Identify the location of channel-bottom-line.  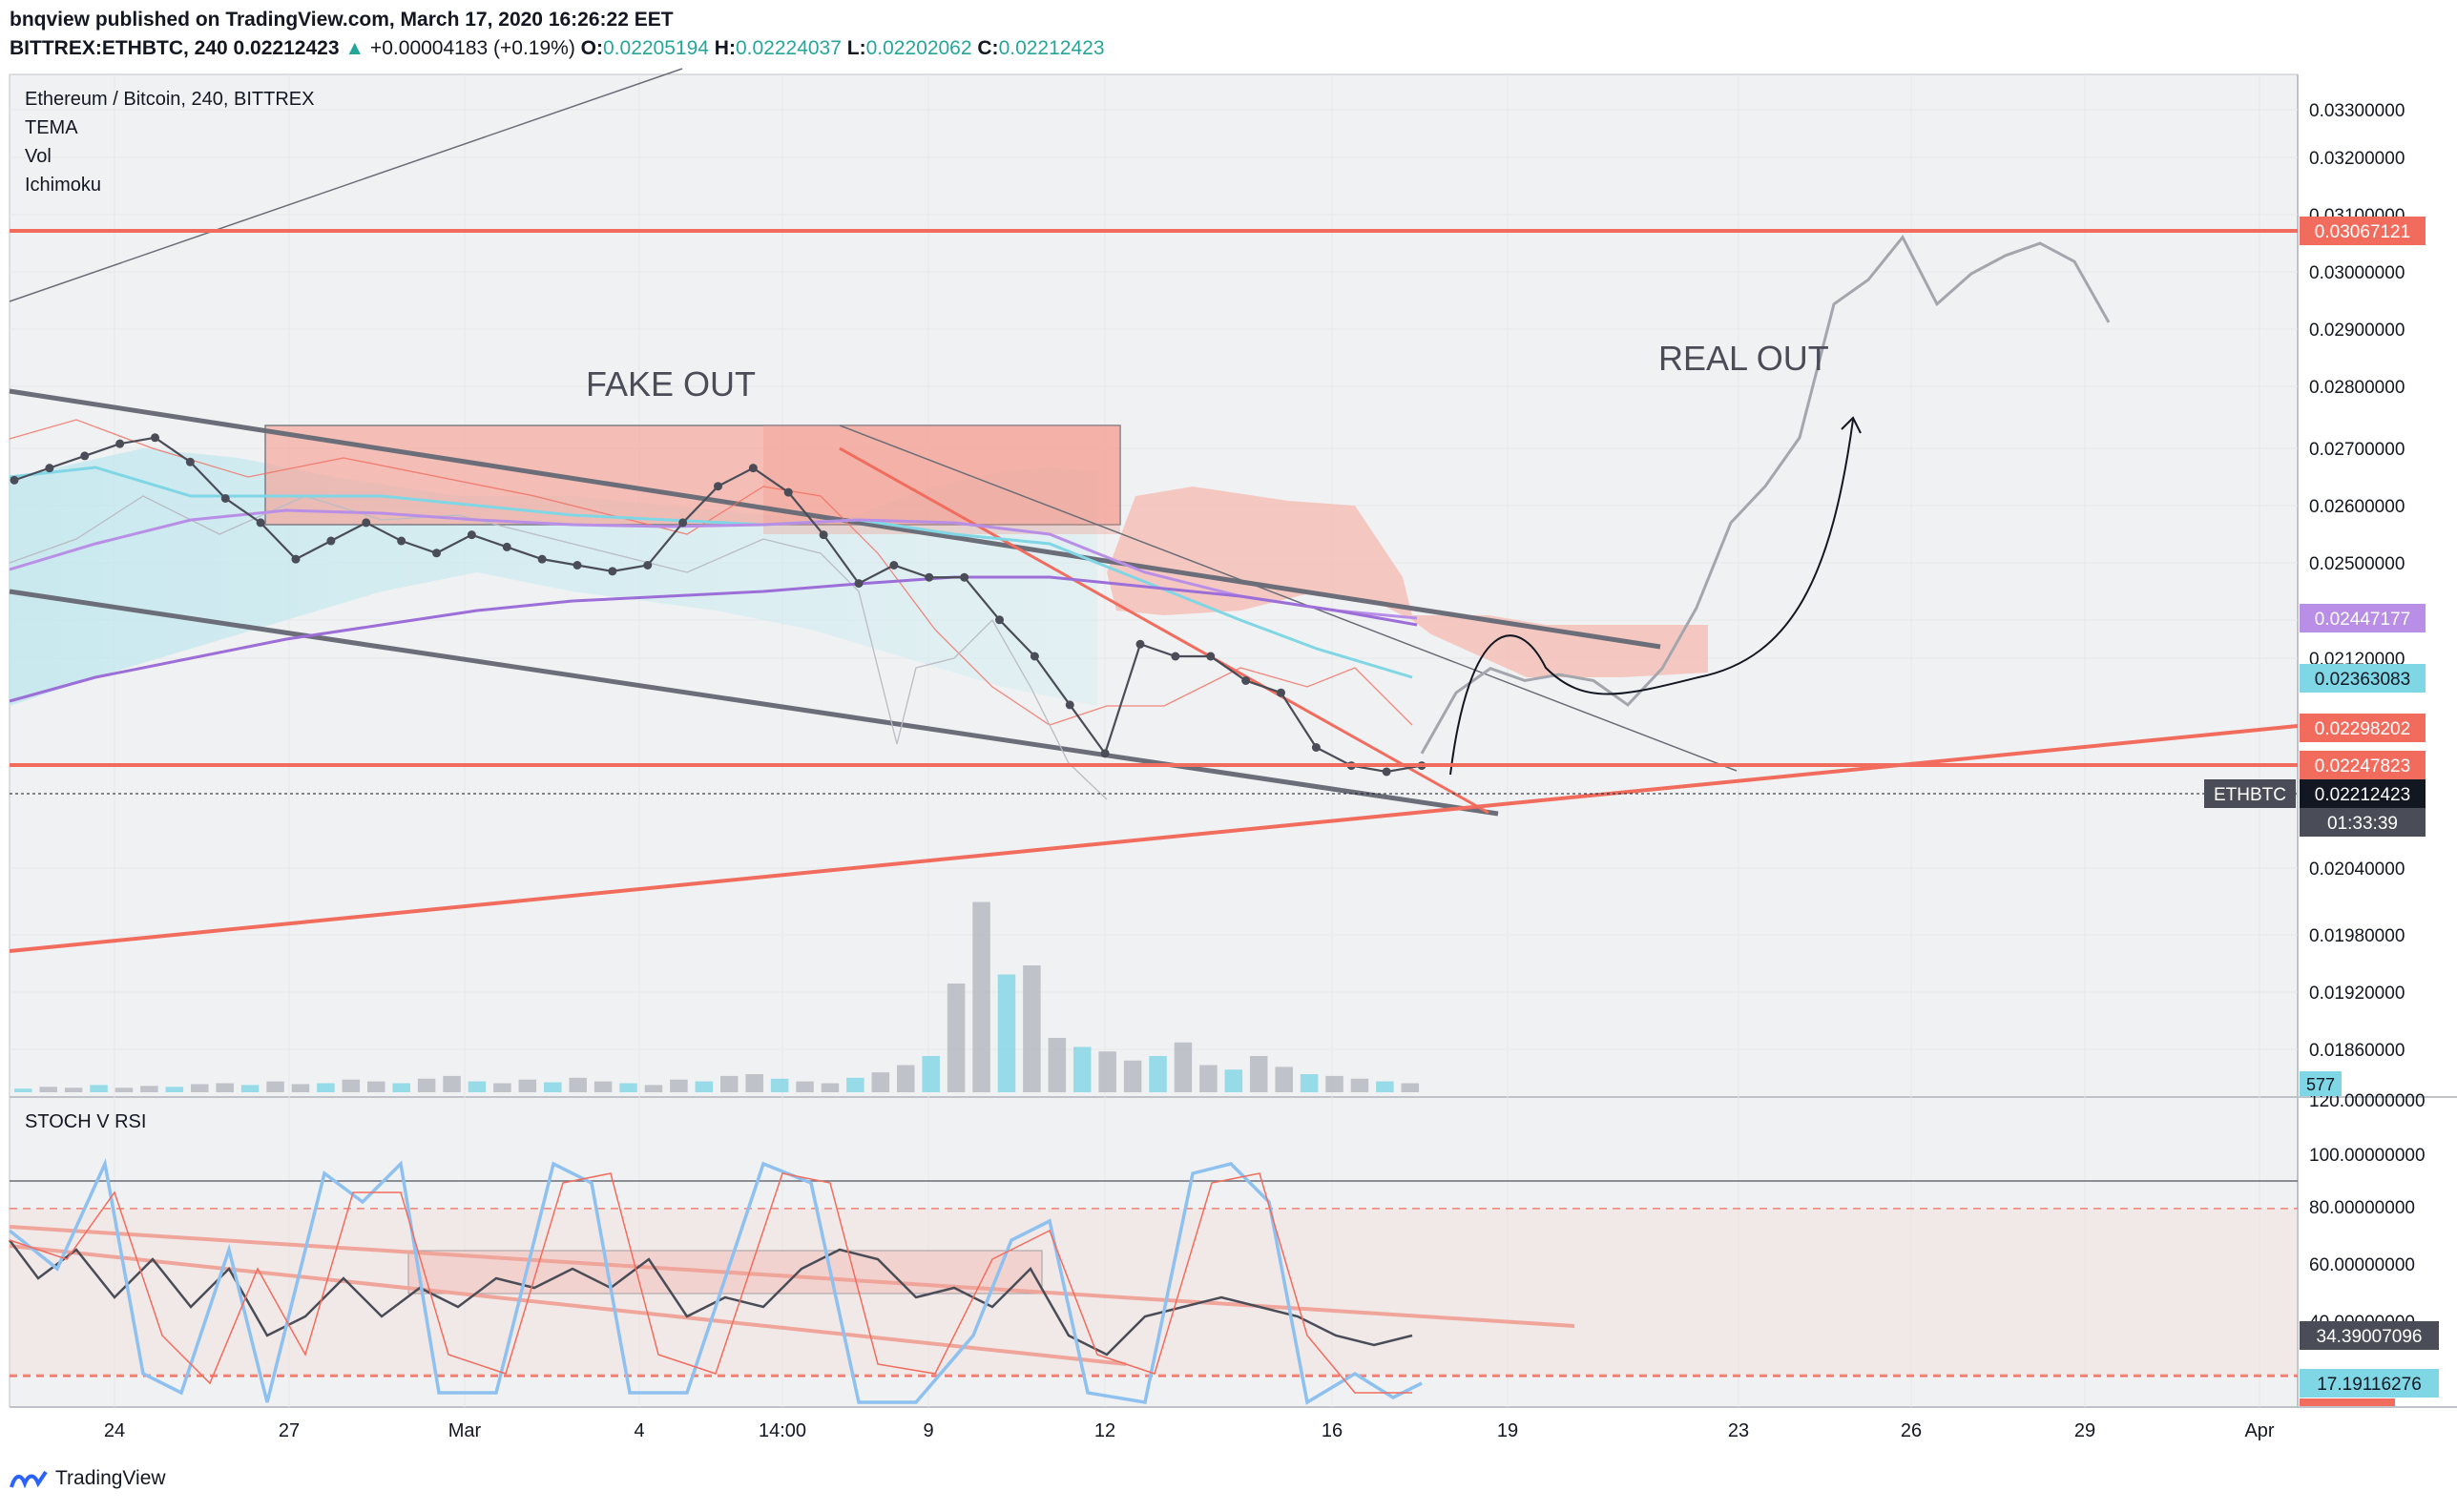
(754, 703).